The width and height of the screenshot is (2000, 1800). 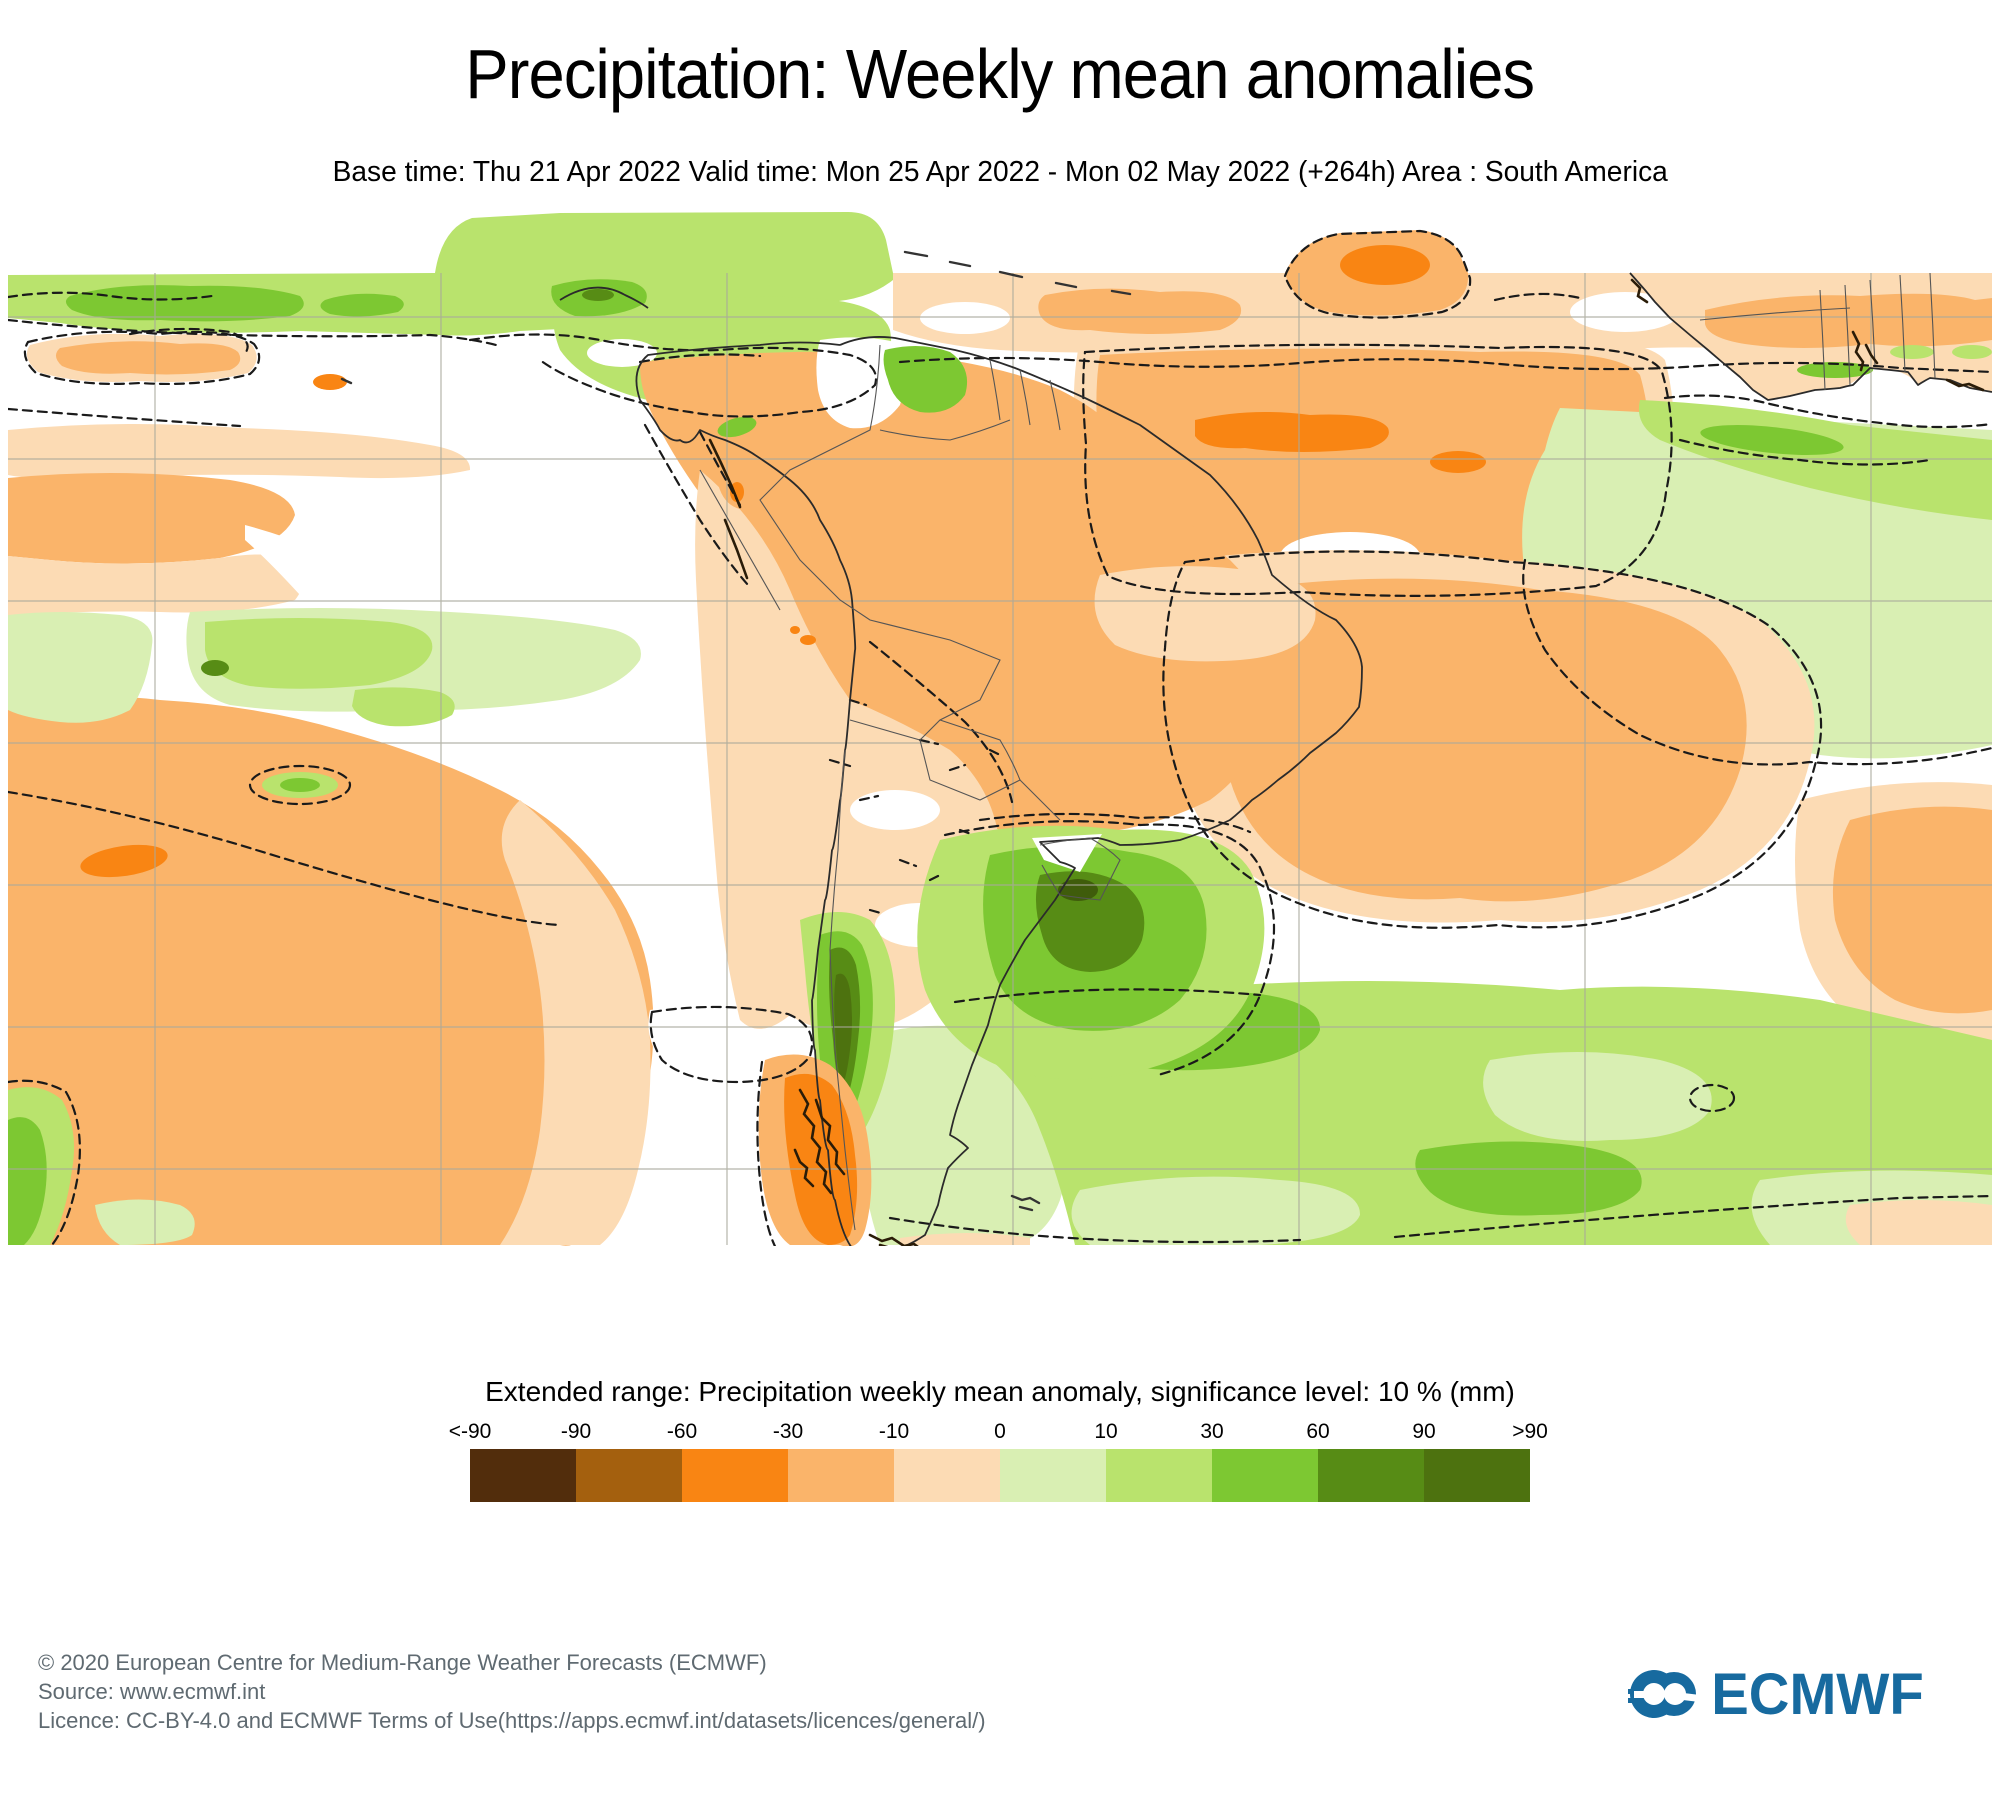 What do you see at coordinates (1663, 1694) in the screenshot?
I see `ecmwf-logo-icon` at bounding box center [1663, 1694].